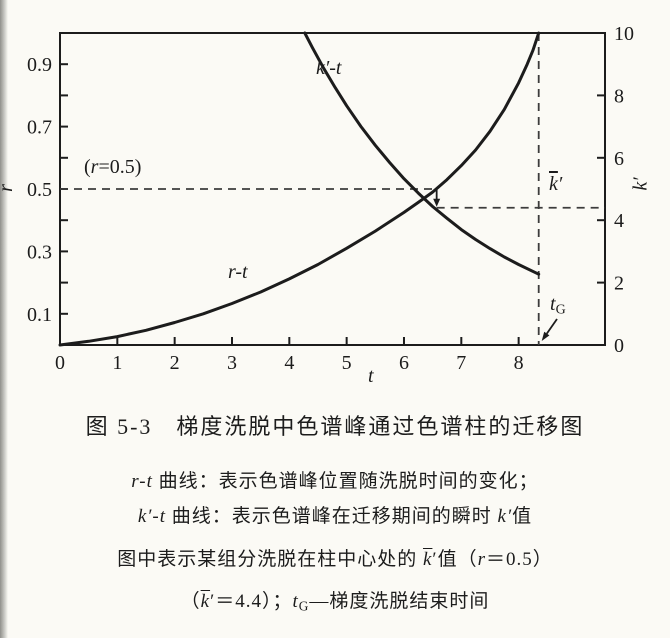 The width and height of the screenshot is (670, 638). Describe the element at coordinates (552, 326) in the screenshot. I see `tG-pointer-arrow-shaft` at that location.